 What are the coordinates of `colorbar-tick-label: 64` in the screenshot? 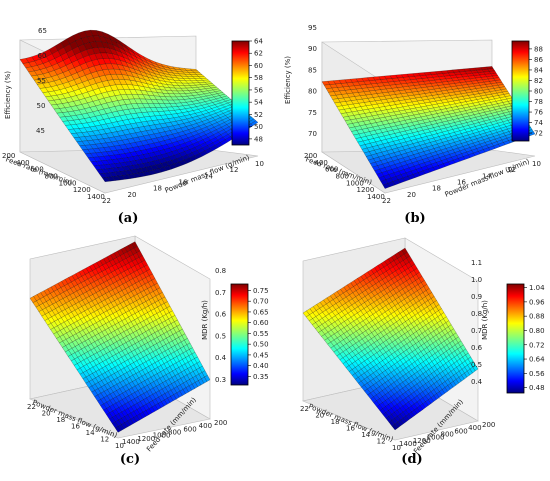 It's located at (258, 42).